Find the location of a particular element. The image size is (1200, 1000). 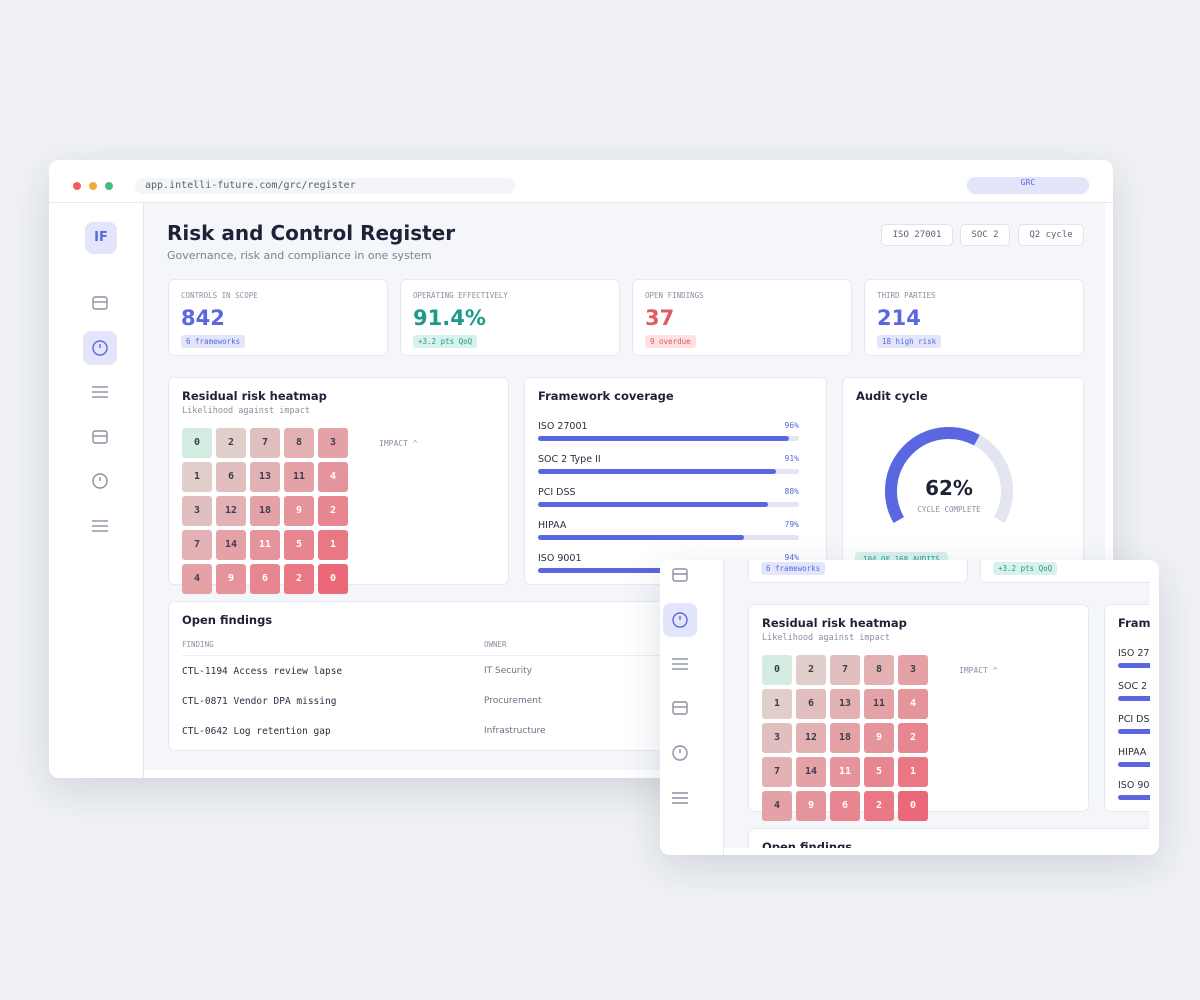

browser-badge: GRC is located at coordinates (1028, 185).